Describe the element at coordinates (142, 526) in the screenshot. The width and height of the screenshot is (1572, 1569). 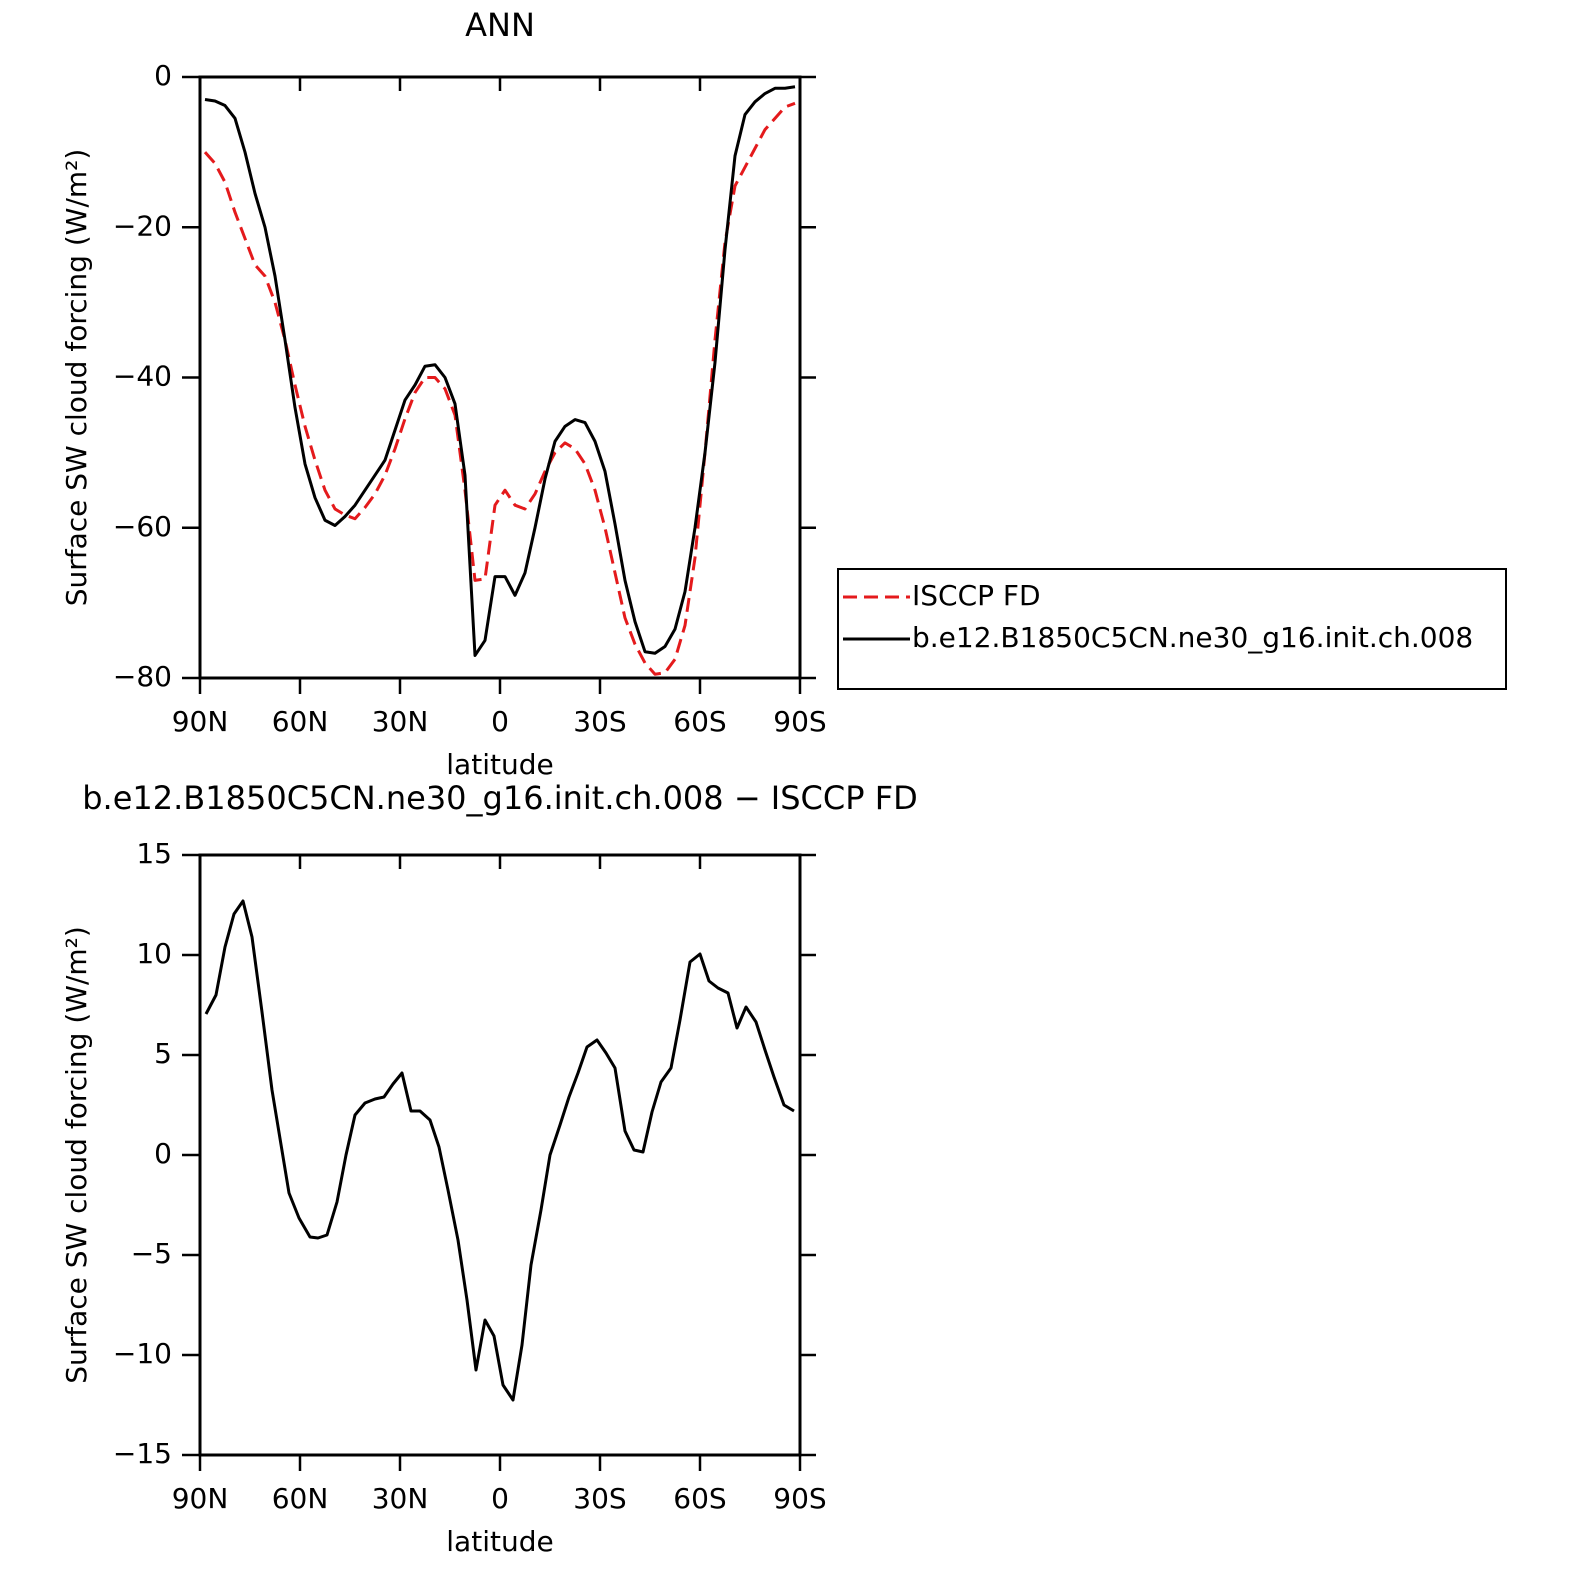
I see `y-tick-label: −60` at that location.